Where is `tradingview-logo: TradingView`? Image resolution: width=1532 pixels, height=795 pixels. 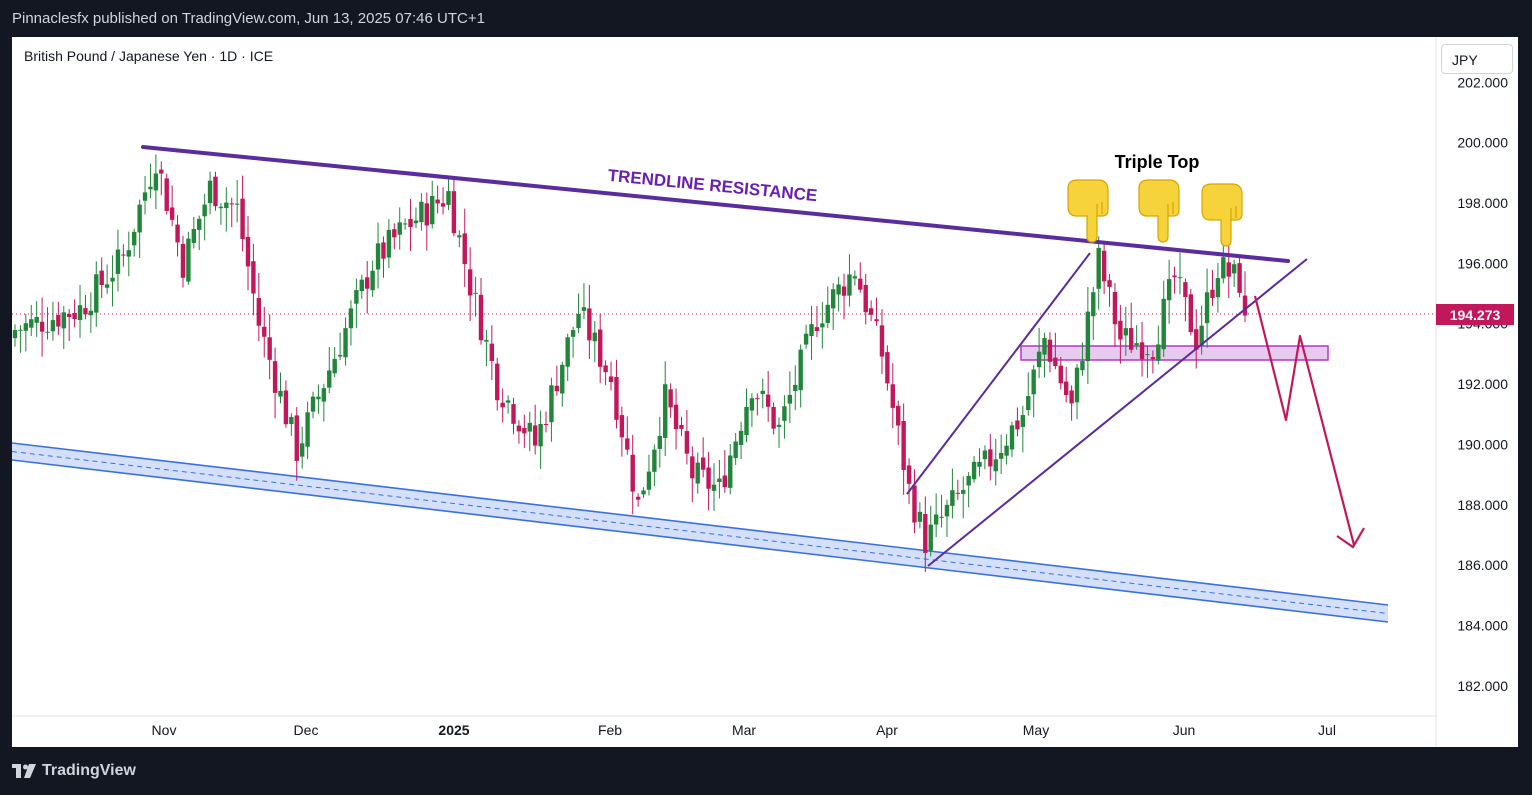
tradingview-logo: TradingView is located at coordinates (74, 771).